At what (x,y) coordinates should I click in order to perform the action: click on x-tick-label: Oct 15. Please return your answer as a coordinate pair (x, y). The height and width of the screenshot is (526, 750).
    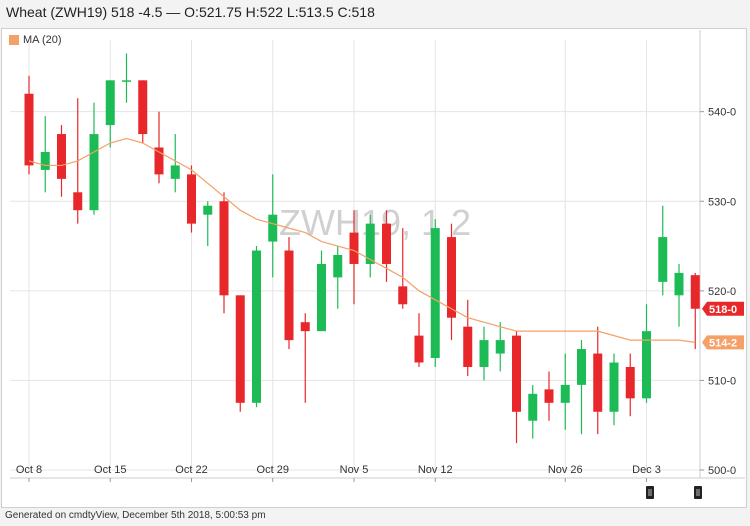
    Looking at the image, I should click on (110, 470).